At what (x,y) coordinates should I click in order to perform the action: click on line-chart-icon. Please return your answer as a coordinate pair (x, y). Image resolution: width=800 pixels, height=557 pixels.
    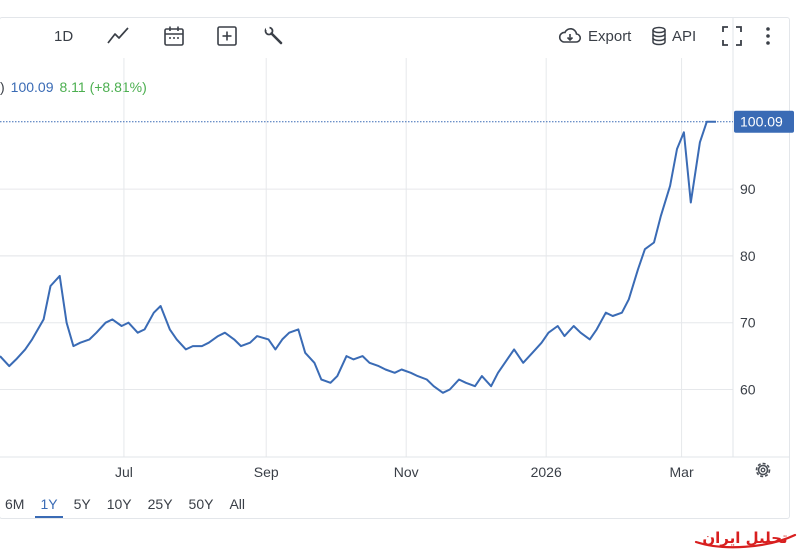
    Looking at the image, I should click on (118, 36).